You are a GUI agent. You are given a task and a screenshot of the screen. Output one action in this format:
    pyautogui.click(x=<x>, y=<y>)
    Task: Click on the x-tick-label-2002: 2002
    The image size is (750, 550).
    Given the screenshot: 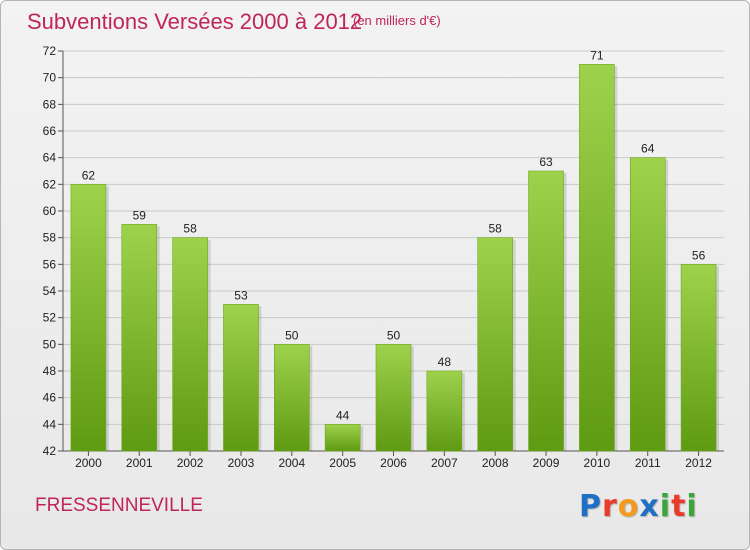 What is the action you would take?
    pyautogui.click(x=190, y=463)
    